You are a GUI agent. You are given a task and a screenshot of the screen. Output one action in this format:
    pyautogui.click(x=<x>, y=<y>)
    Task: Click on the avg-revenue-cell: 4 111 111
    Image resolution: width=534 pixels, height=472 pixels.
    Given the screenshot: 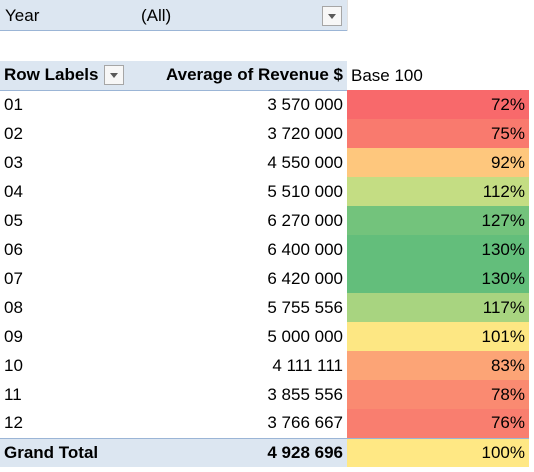 What is the action you would take?
    pyautogui.click(x=307, y=365)
    